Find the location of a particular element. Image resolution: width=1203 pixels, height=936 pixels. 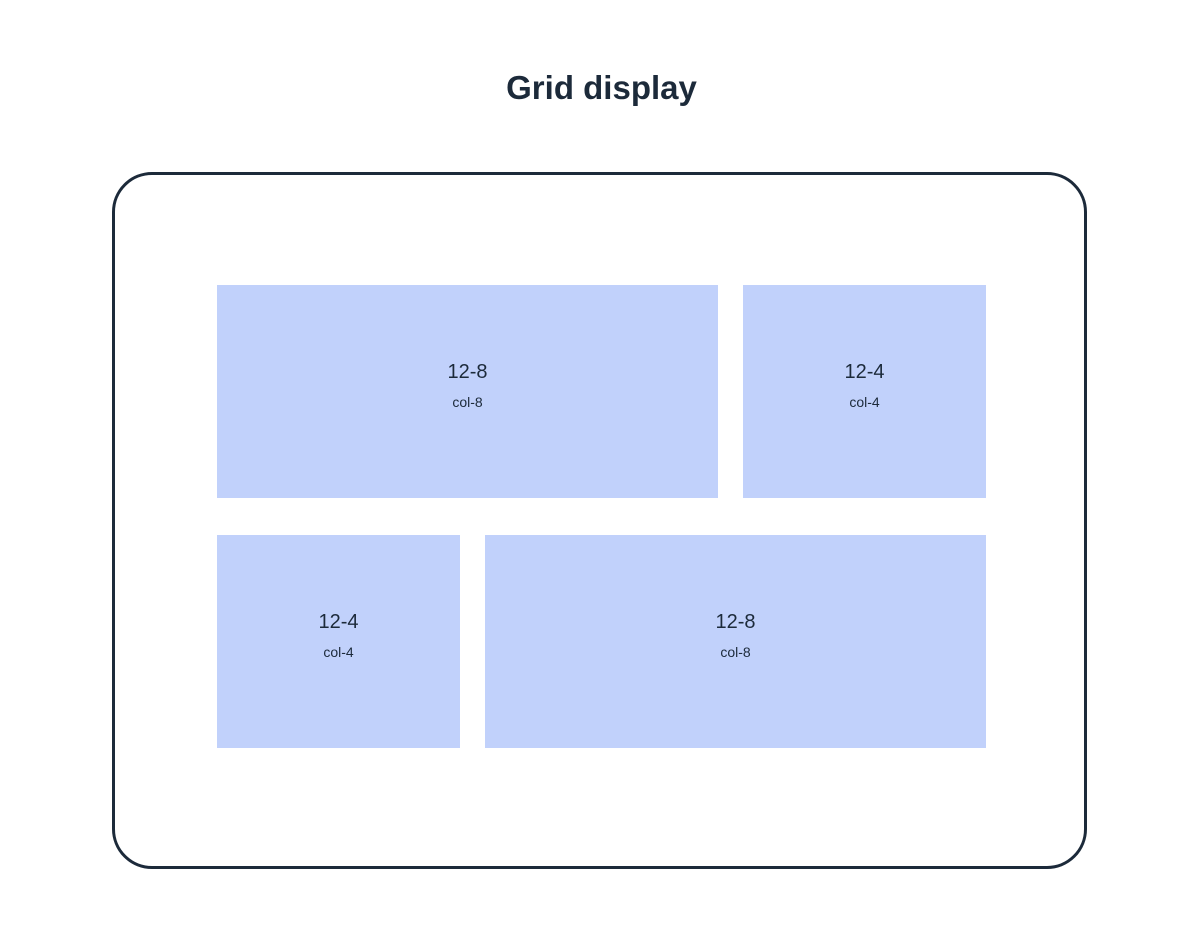

page-title: Grid display is located at coordinates (601, 87).